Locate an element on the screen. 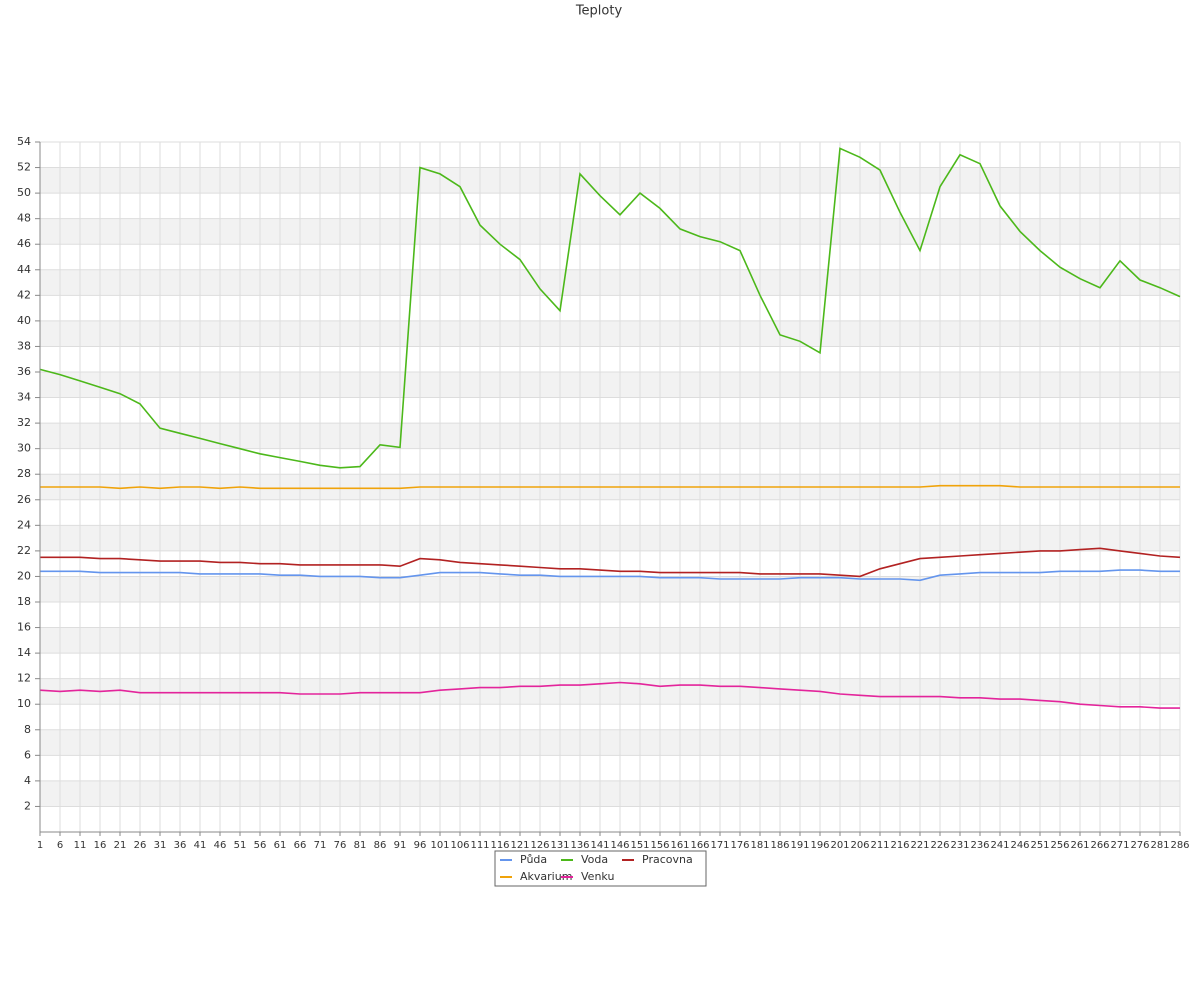 This screenshot has height=1004, width=1200. x-tick-label: 61 is located at coordinates (280, 845).